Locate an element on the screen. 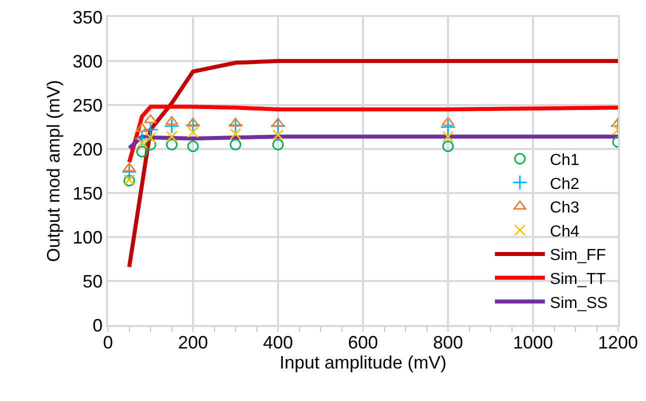 The image size is (646, 401). y-tick-label: 150 is located at coordinates (87, 193).